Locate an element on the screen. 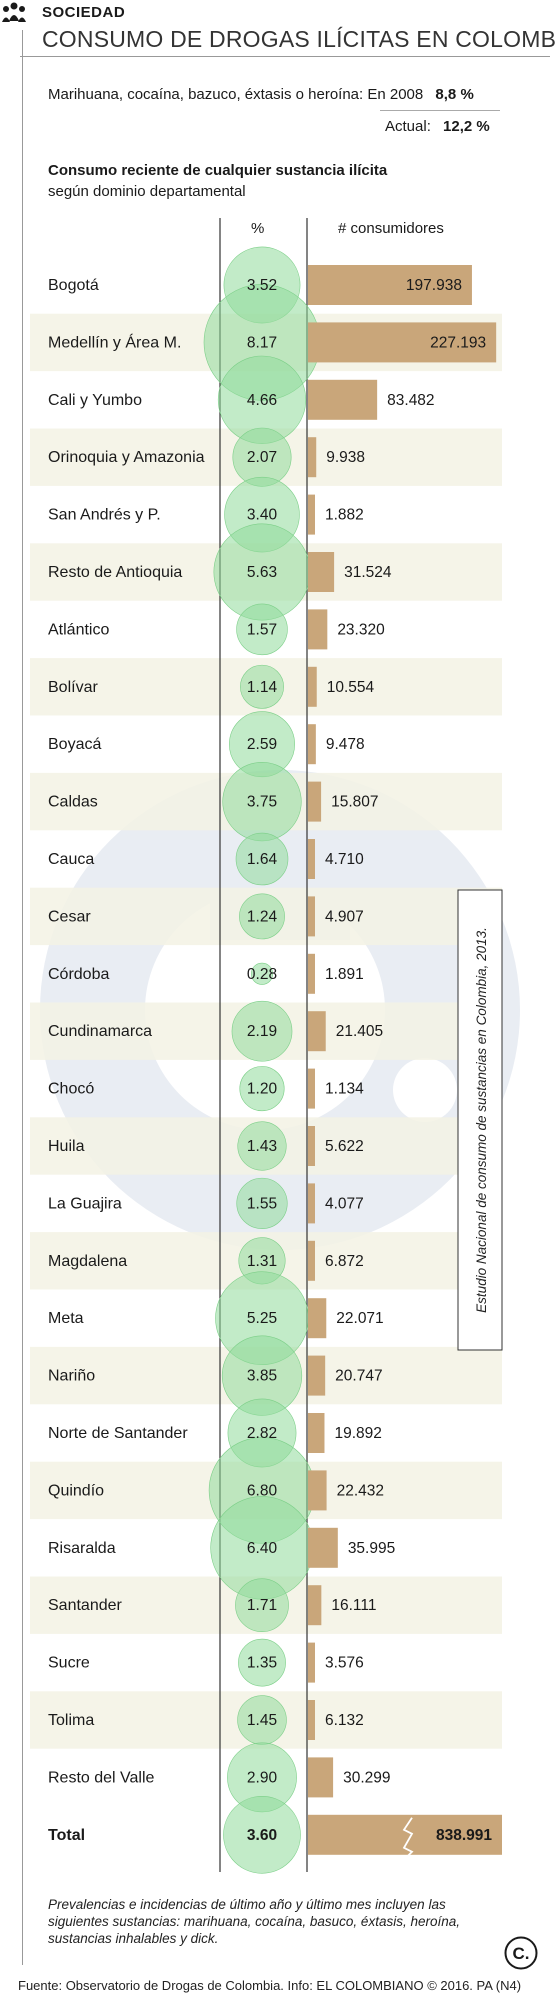 This screenshot has width=557, height=2000. row-label-magdalena: Magdalena is located at coordinates (87, 1261).